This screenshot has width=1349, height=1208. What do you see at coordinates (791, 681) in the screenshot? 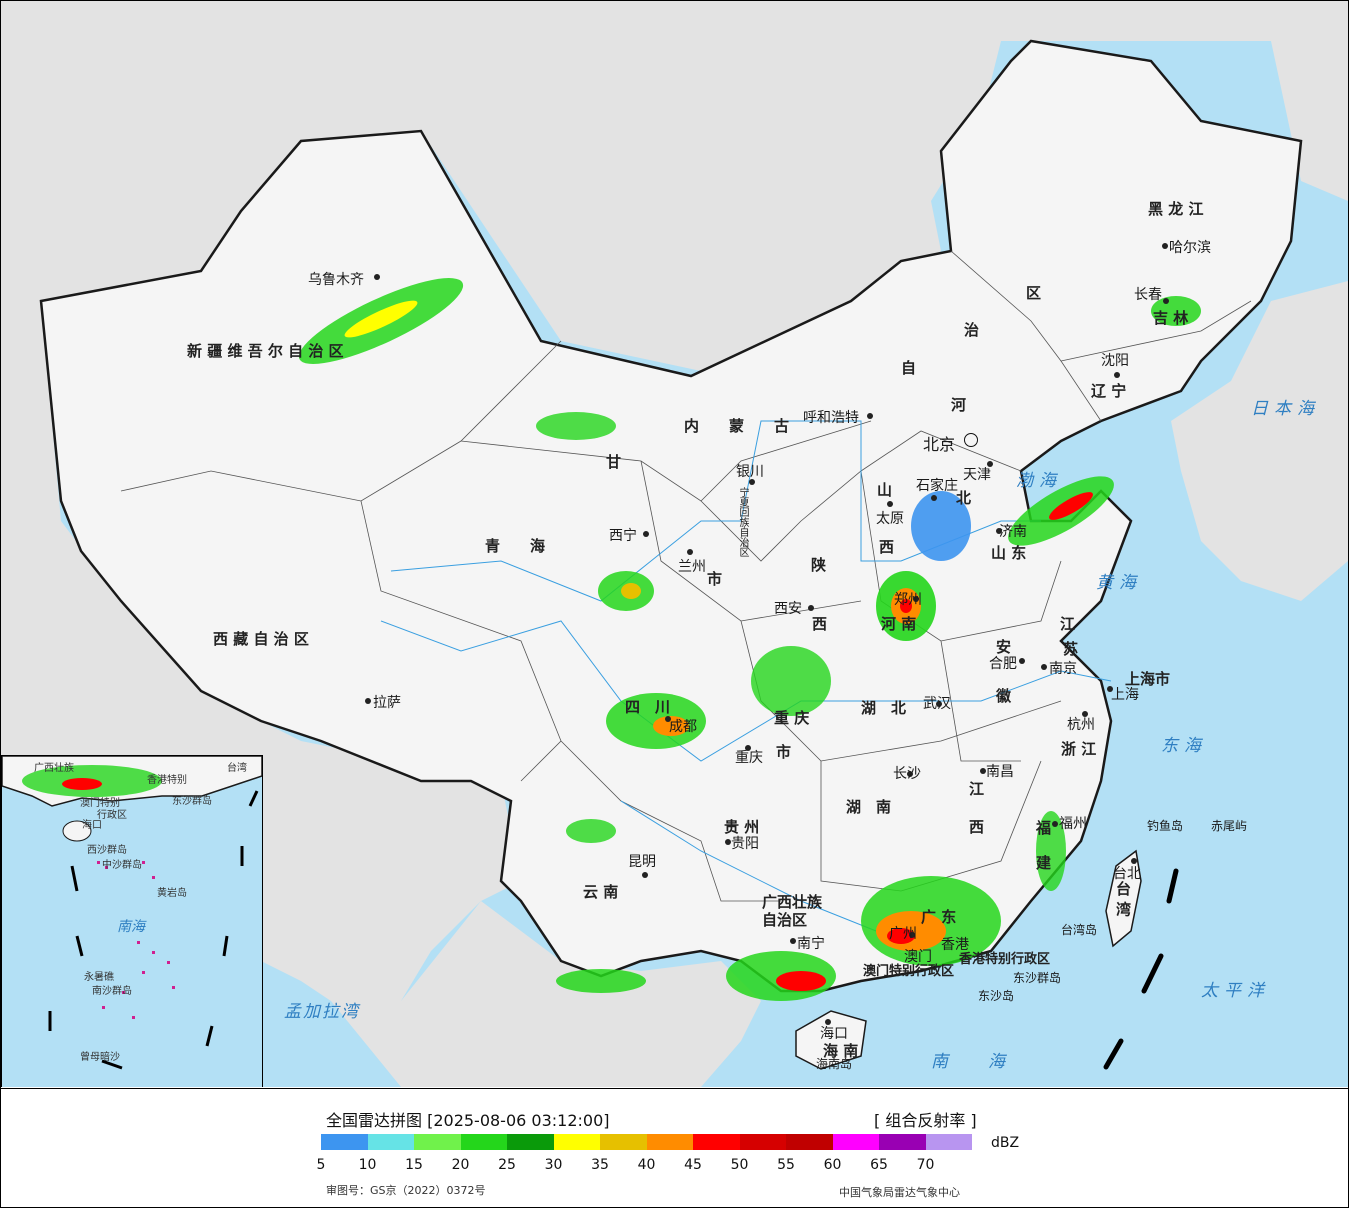
I see `echo-chongqing` at bounding box center [791, 681].